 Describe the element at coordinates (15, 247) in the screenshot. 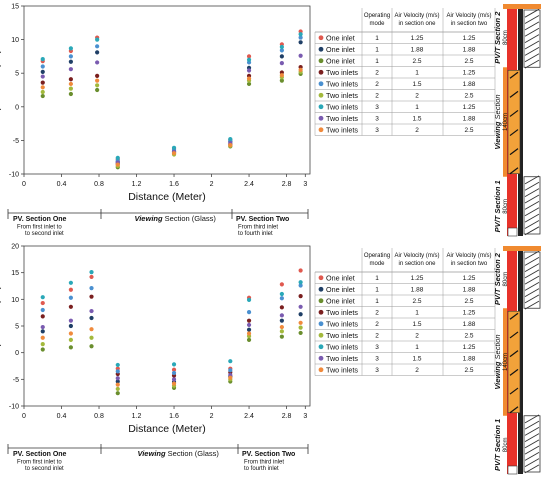

I see `y-tick-label: 20` at that location.